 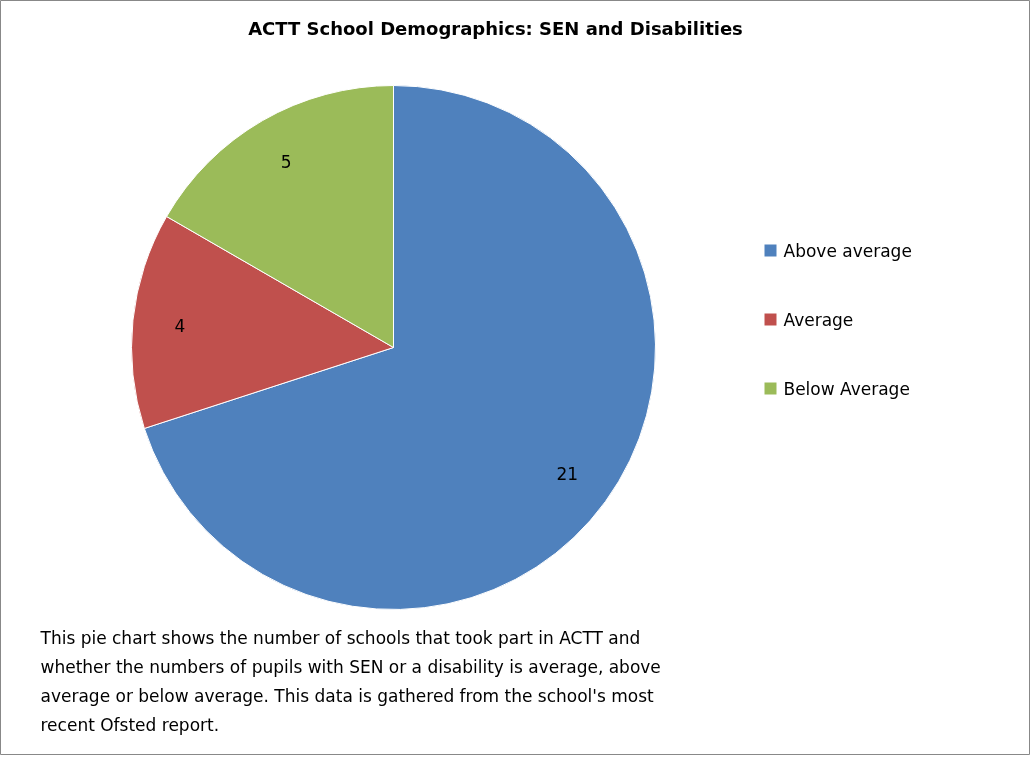 I want to click on data-label: 5, so click(x=286, y=161).